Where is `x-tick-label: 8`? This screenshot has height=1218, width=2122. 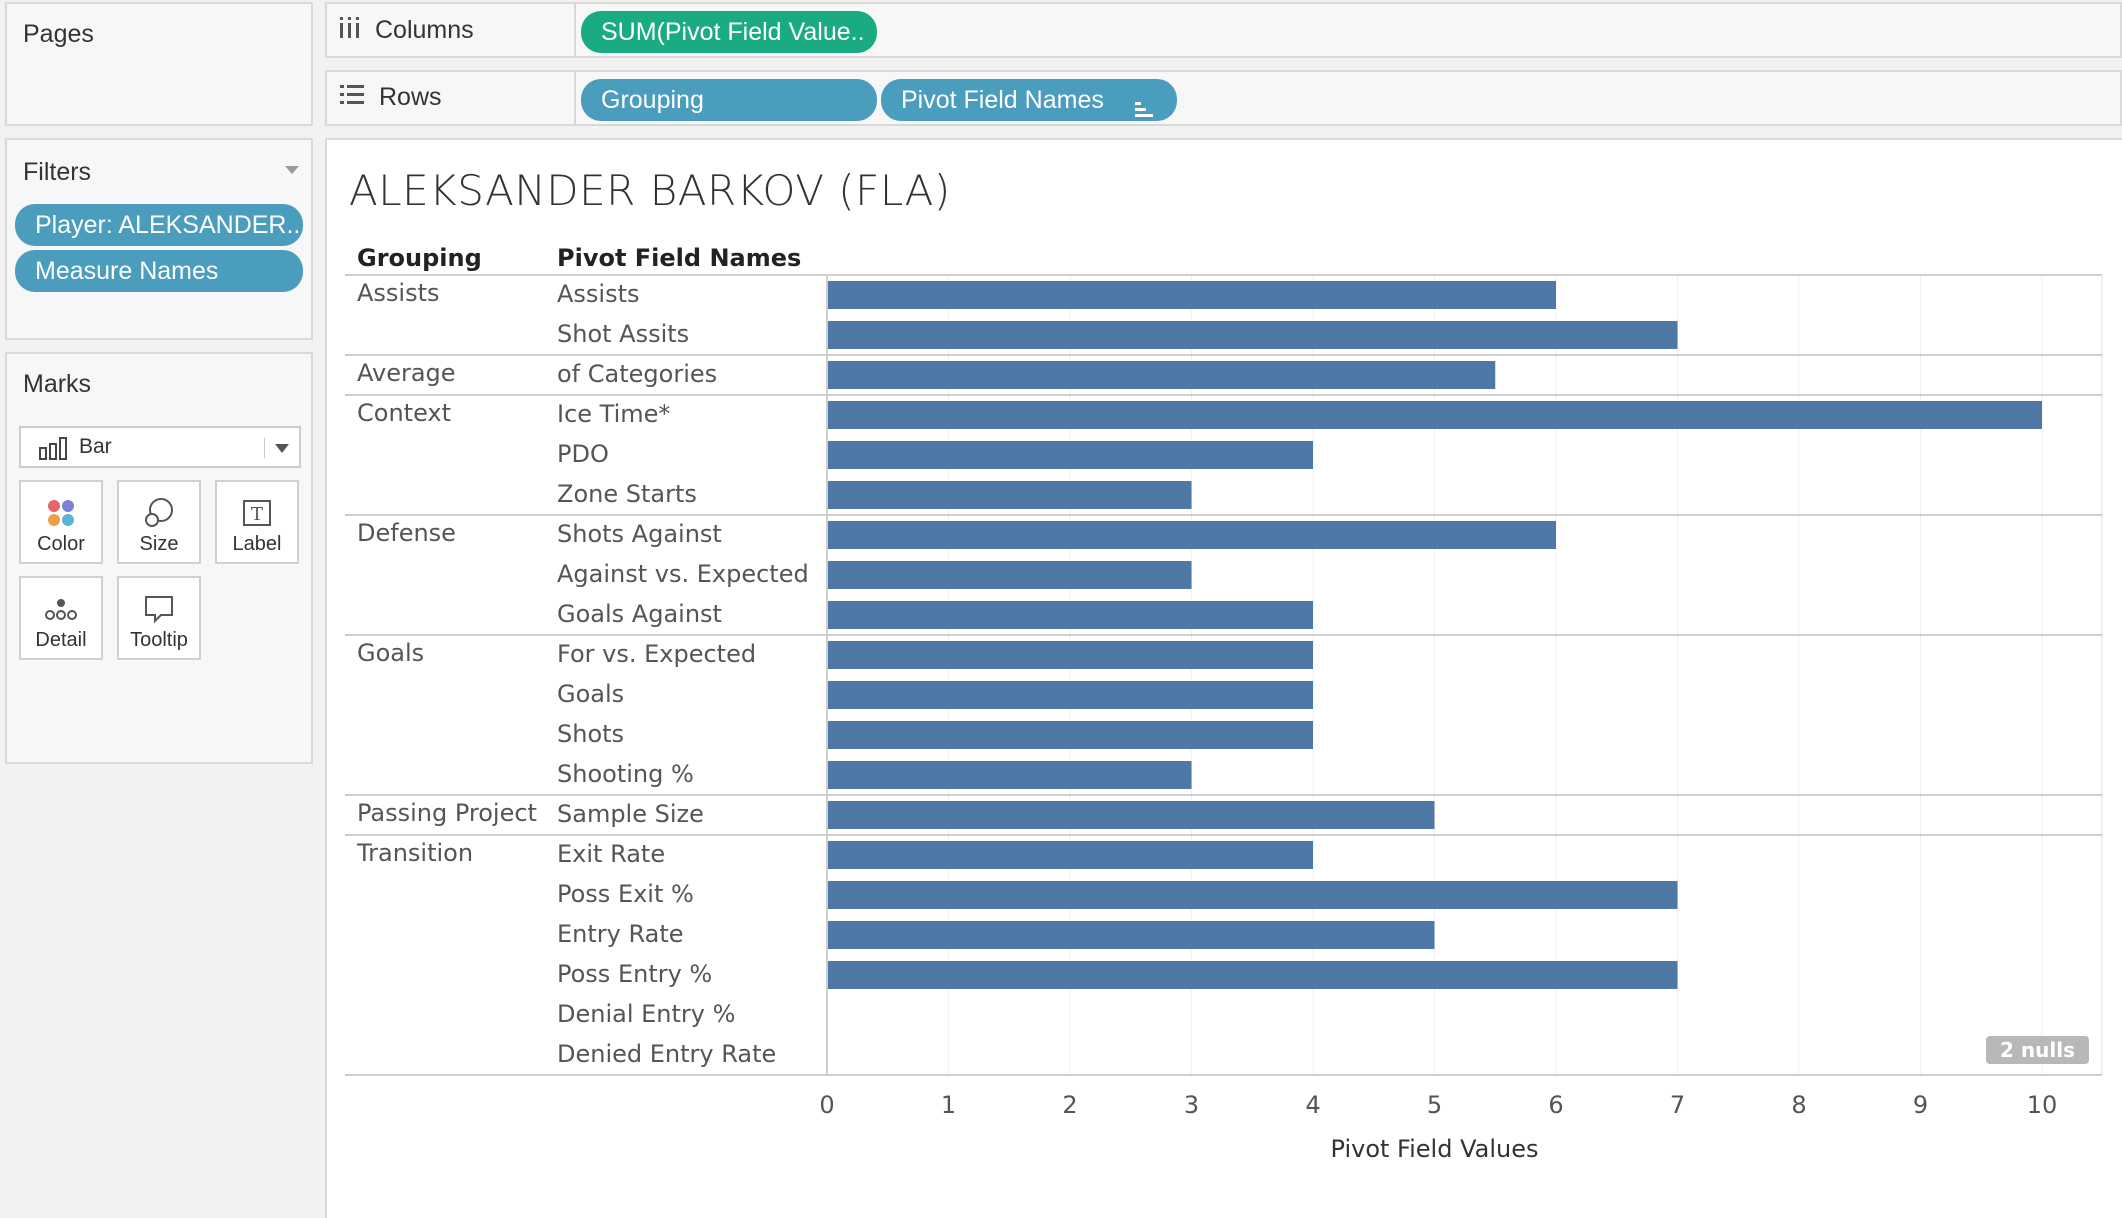
x-tick-label: 8 is located at coordinates (1798, 1105).